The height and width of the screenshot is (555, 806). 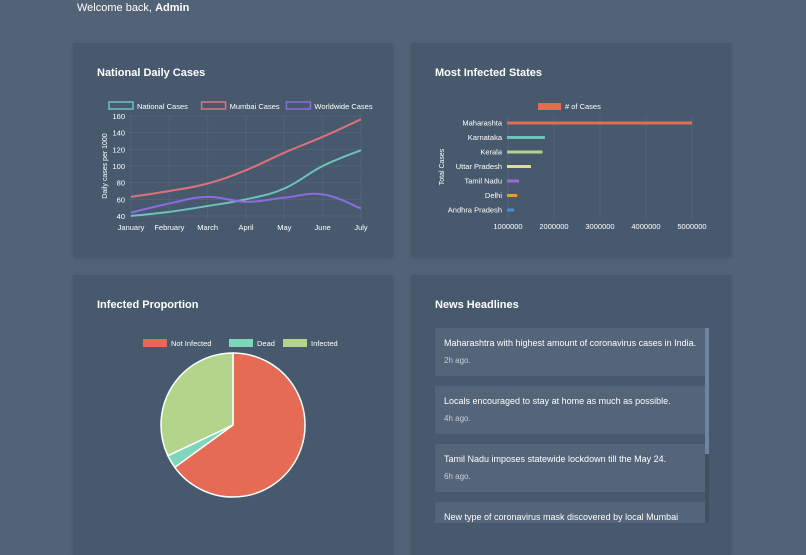 I want to click on x-tick-label: 4000000, so click(x=645, y=226).